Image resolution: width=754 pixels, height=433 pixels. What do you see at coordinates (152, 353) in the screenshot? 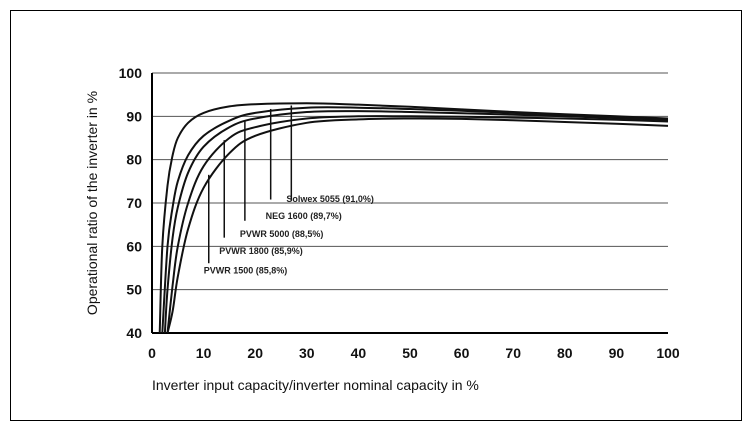
I see `x-tick-label: 0` at bounding box center [152, 353].